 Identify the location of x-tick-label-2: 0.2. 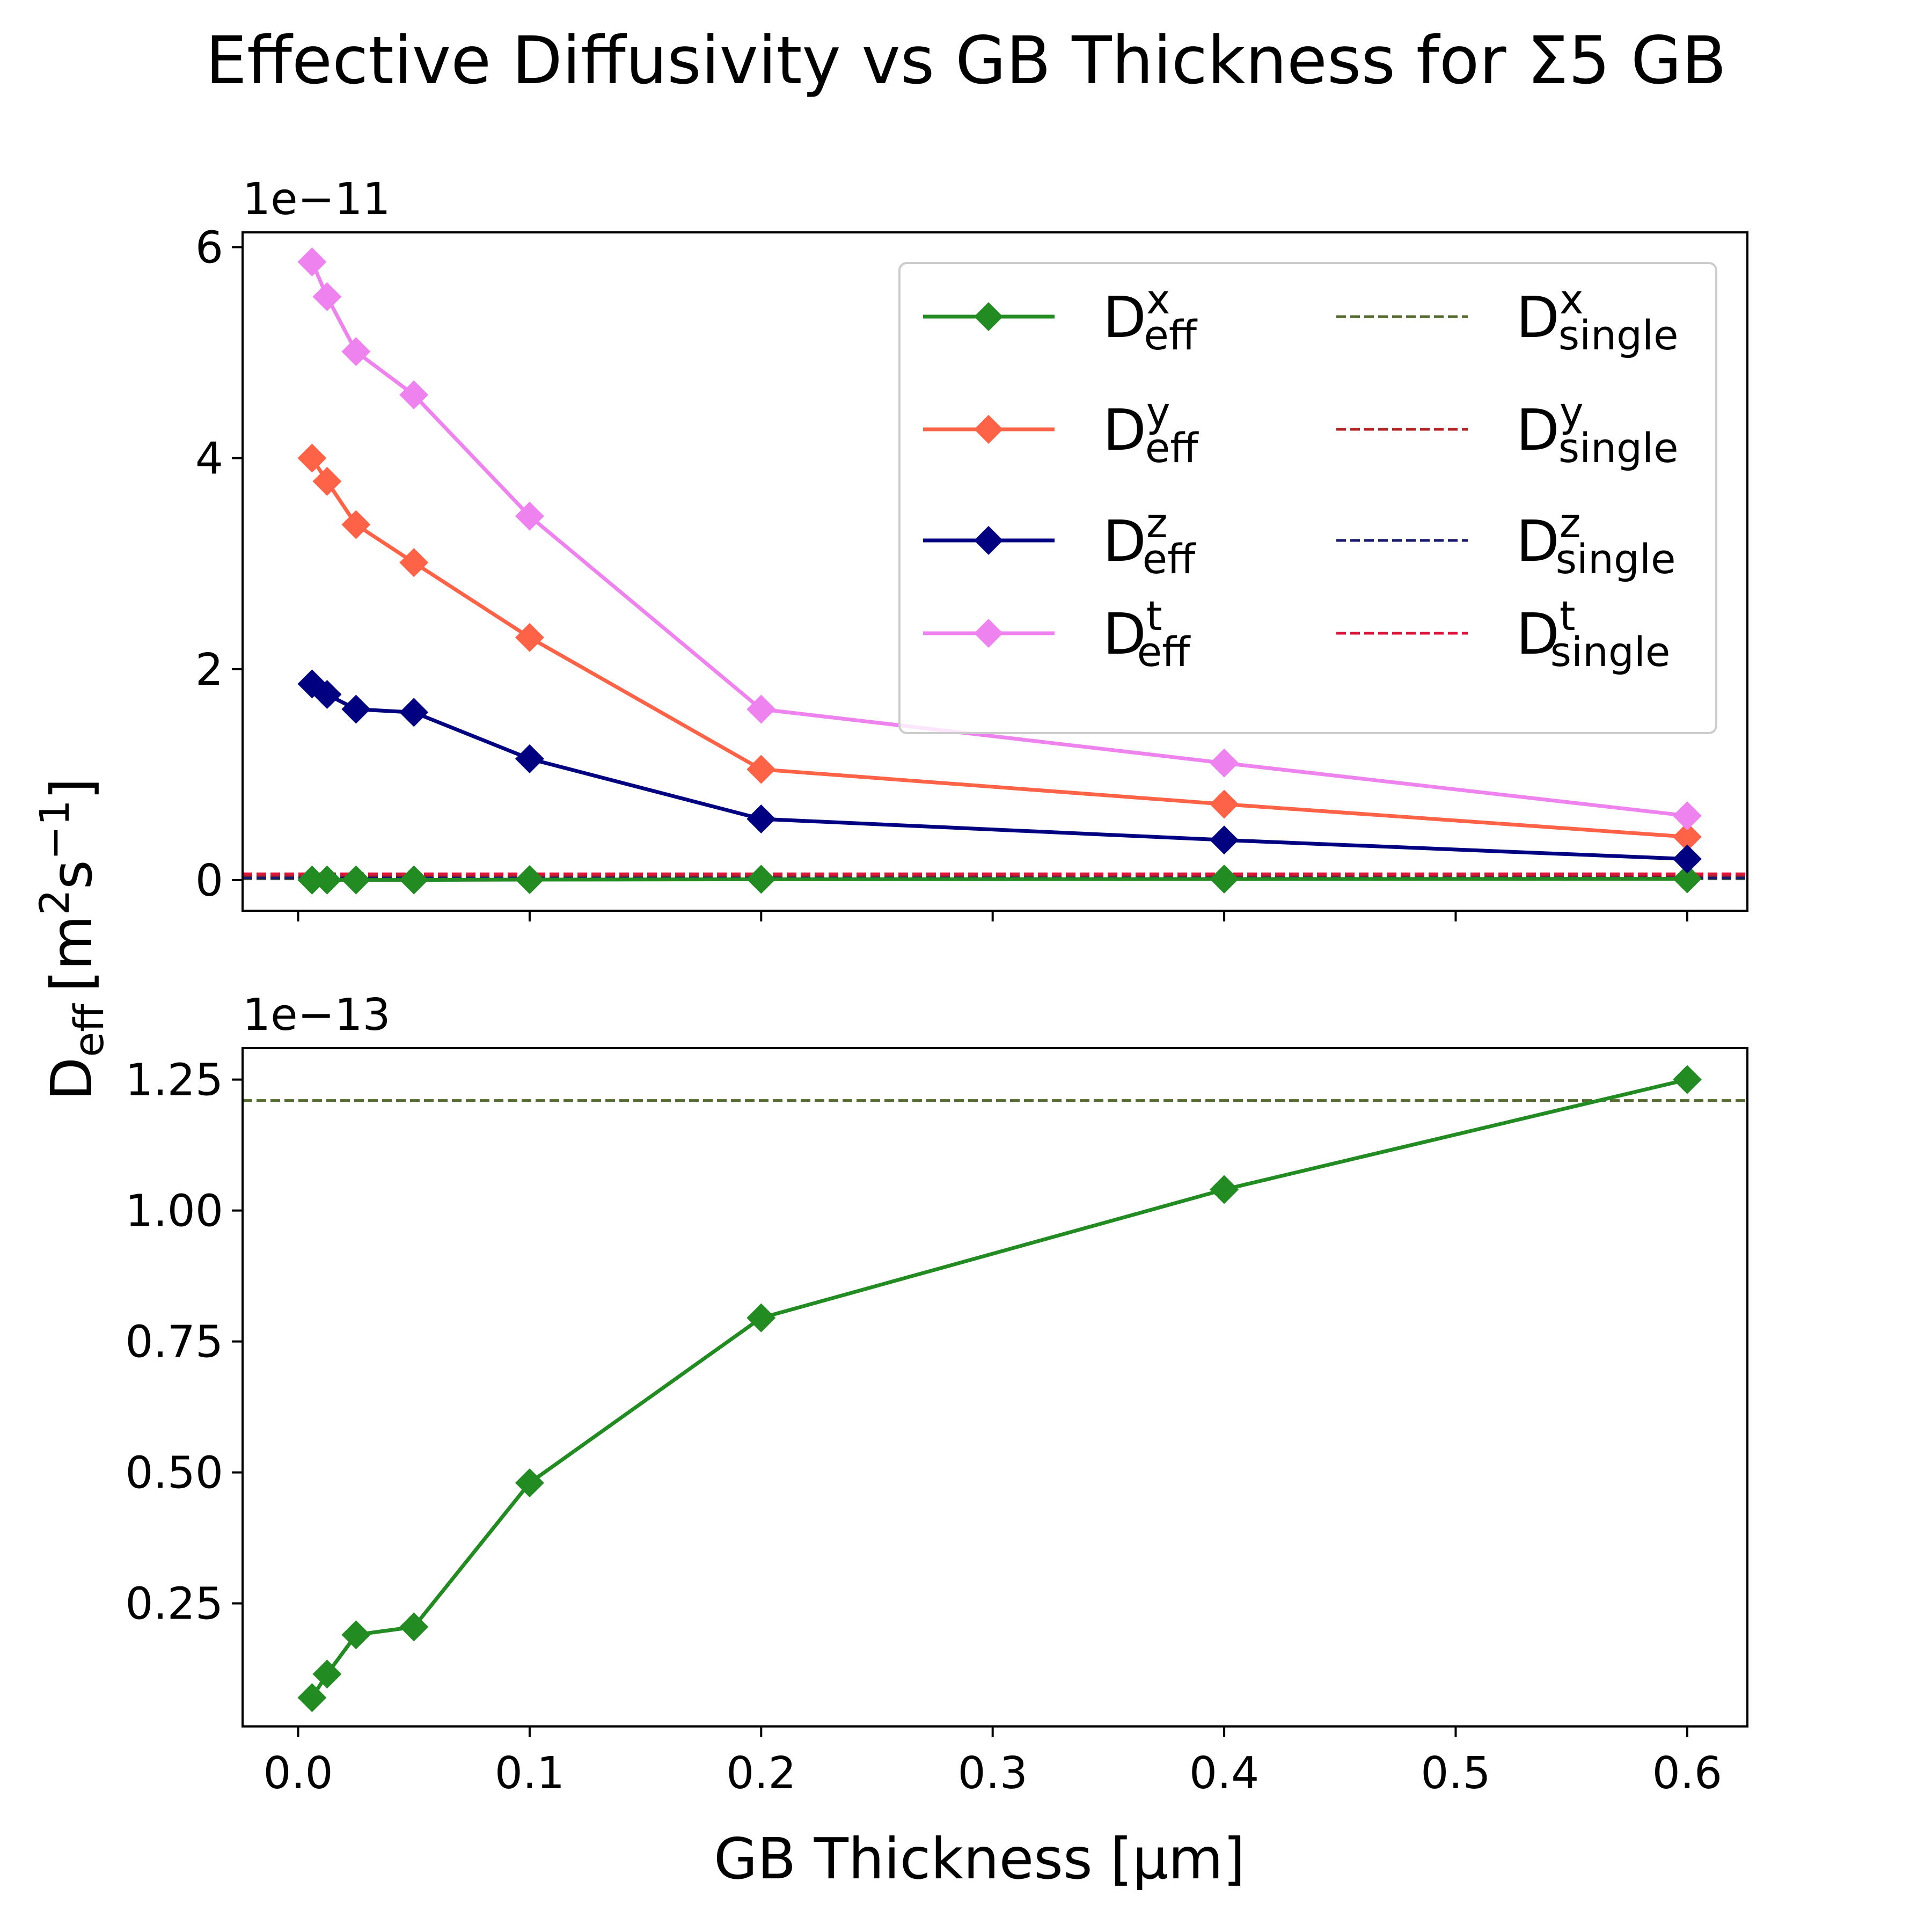
(761, 1773).